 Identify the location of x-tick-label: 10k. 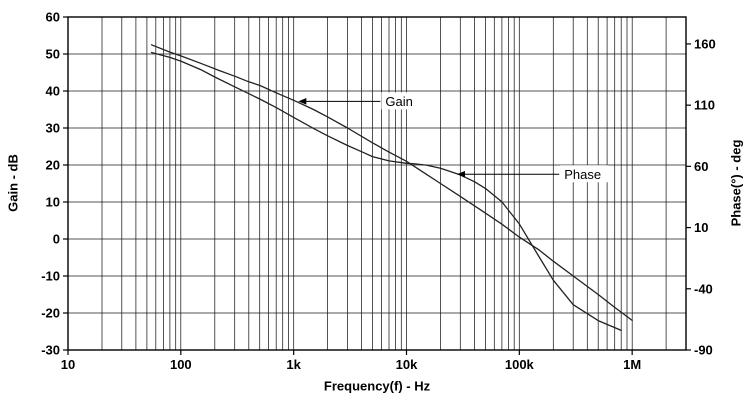
(407, 364).